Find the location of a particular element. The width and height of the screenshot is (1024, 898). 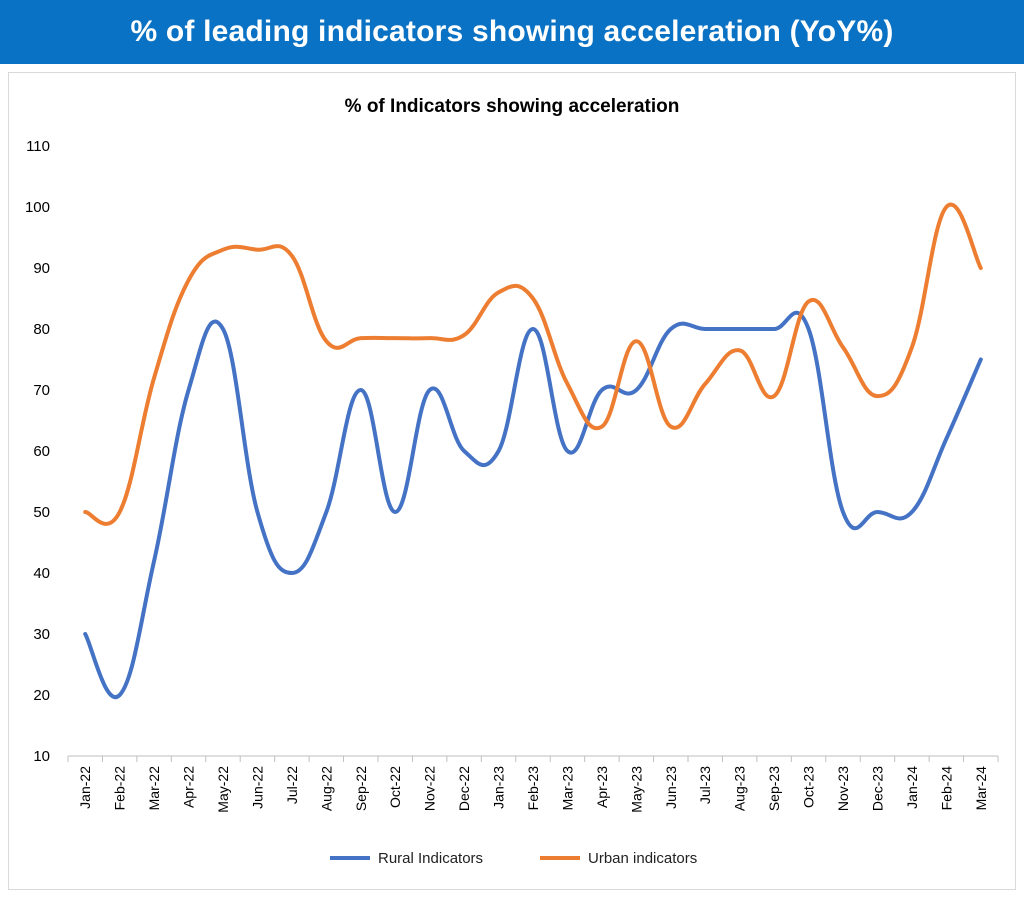

x-tick-label: Mar-24 is located at coordinates (981, 788).